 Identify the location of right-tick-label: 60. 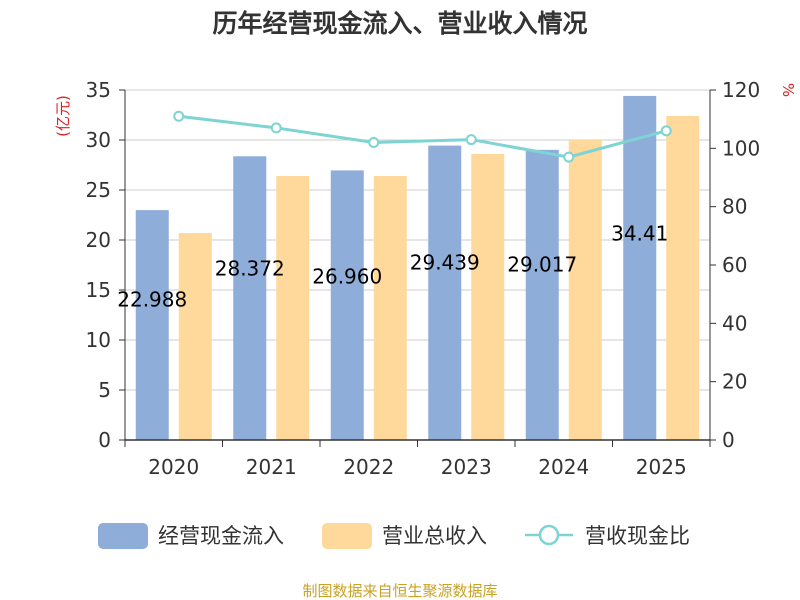
(734, 265).